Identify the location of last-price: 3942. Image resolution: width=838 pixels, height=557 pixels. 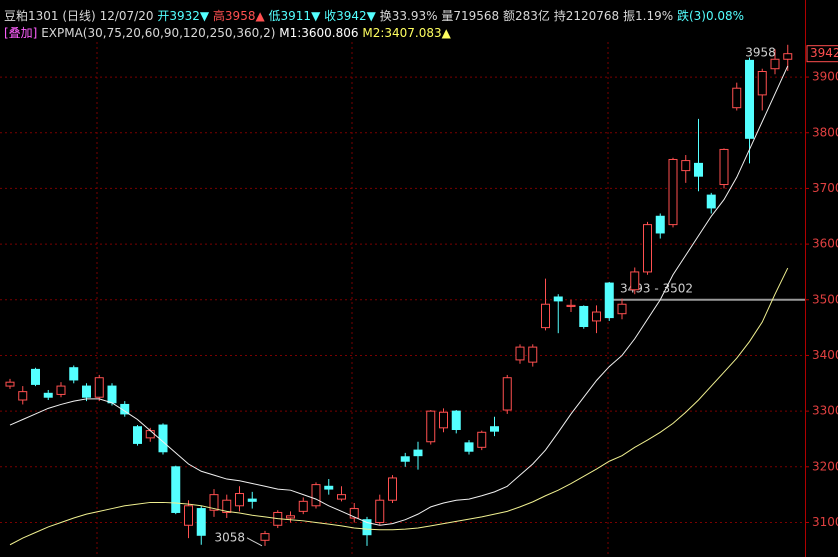
(824, 53).